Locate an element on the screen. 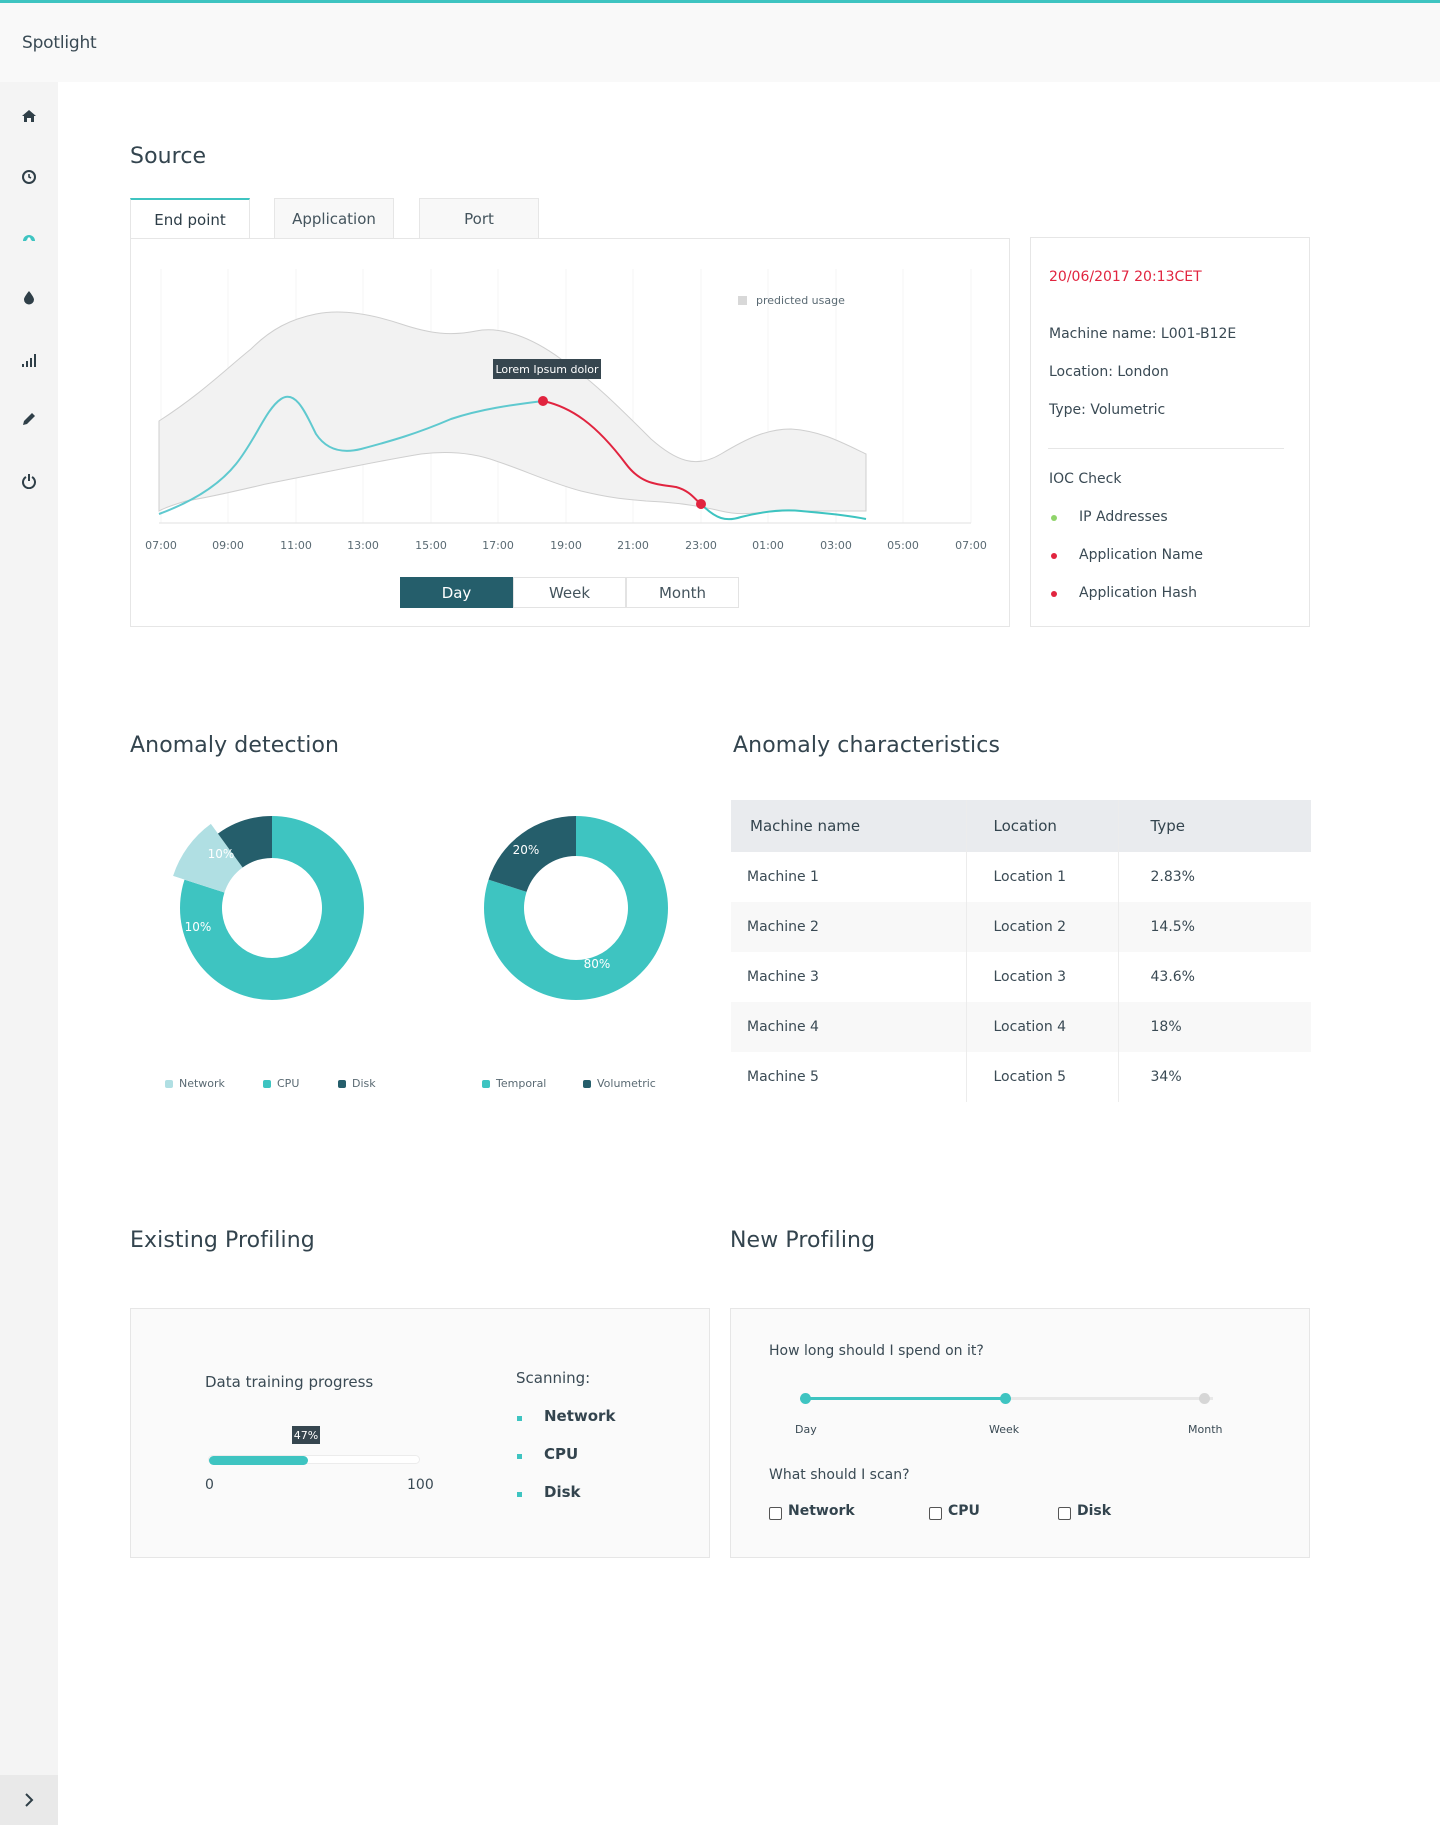 This screenshot has width=1440, height=1825. section-title-anomaly-detection: Anomaly detection is located at coordinates (235, 745).